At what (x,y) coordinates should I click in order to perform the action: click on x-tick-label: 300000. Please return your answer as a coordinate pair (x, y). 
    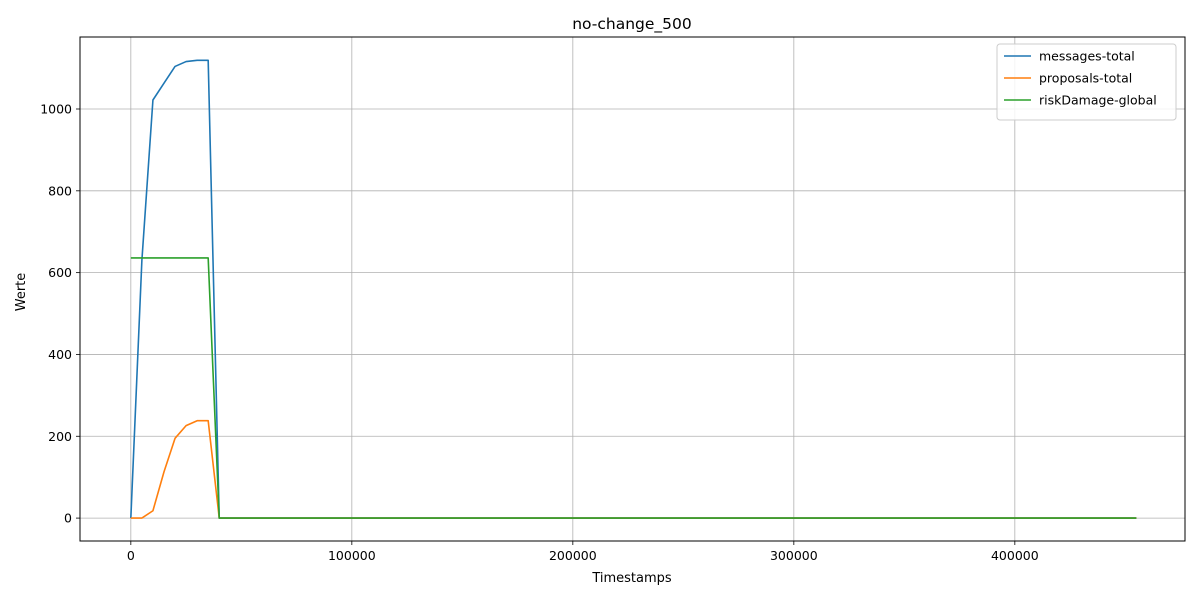
    Looking at the image, I should click on (794, 555).